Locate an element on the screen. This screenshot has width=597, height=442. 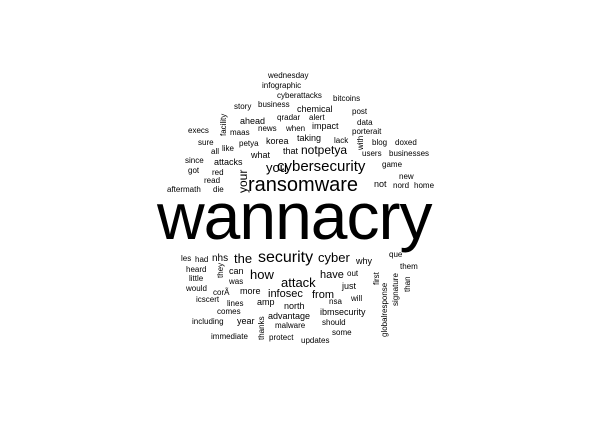
word-them: them is located at coordinates (409, 266).